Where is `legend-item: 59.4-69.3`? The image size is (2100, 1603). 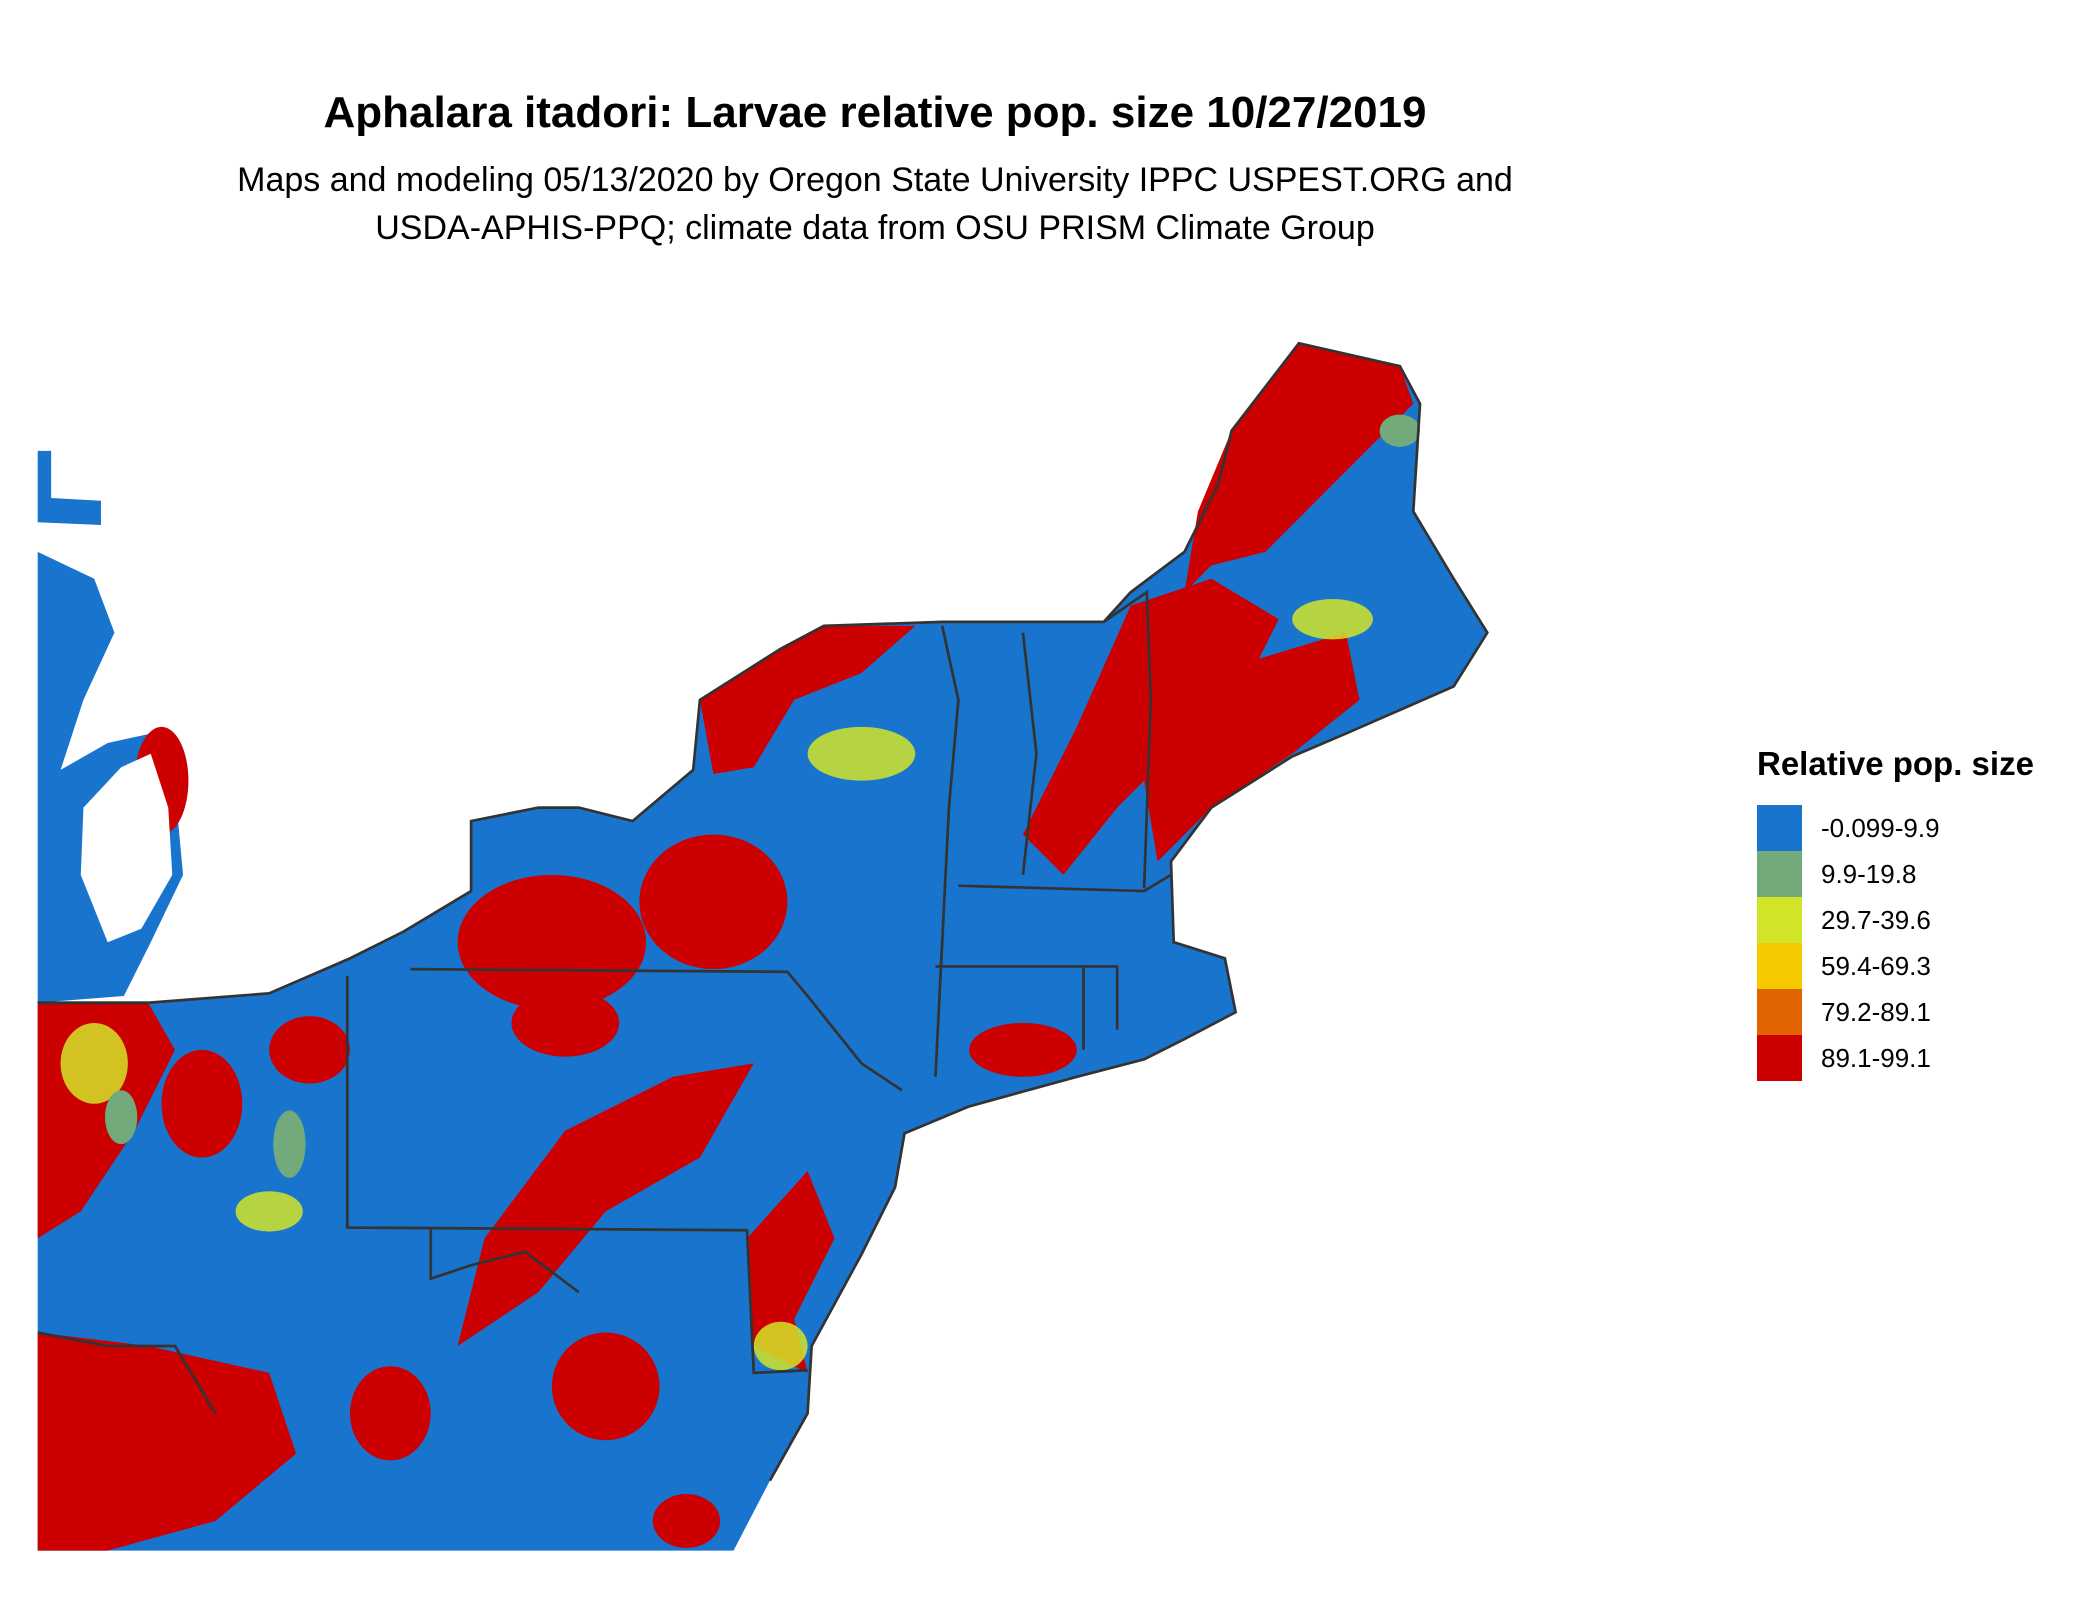
legend-item: 59.4-69.3 is located at coordinates (1895, 966).